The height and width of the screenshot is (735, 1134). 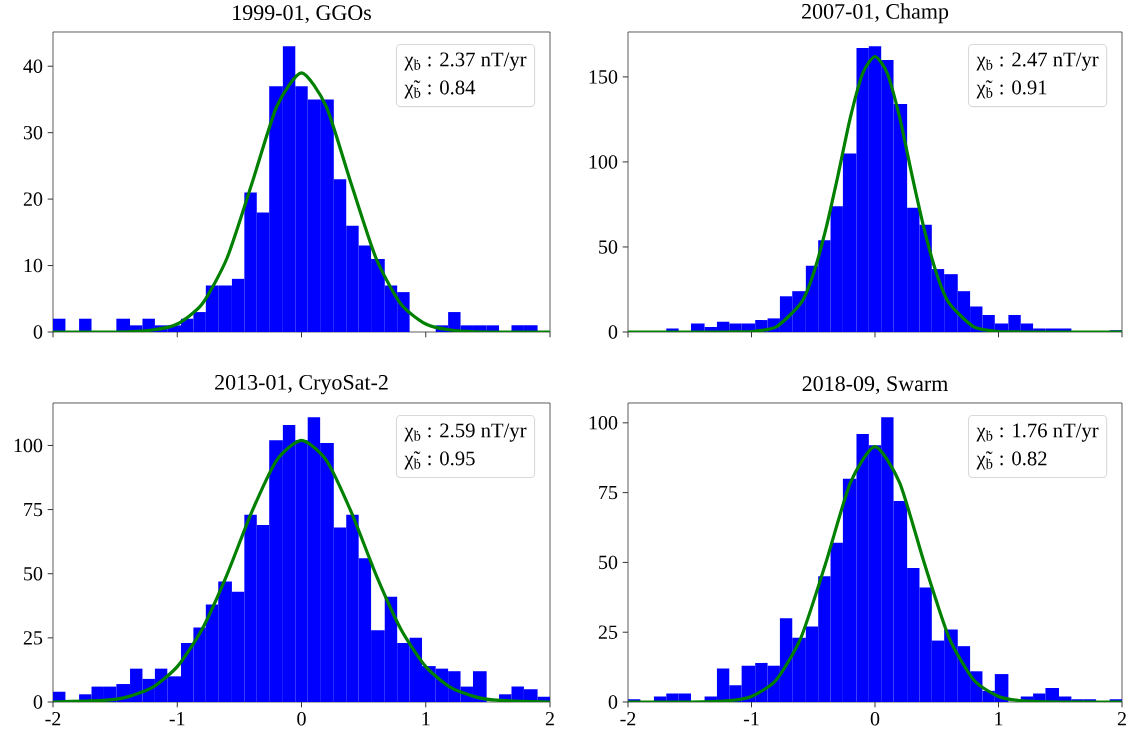 I want to click on annotation: χ̃$_{ḃ}$ : 0.84, so click(x=440, y=89).